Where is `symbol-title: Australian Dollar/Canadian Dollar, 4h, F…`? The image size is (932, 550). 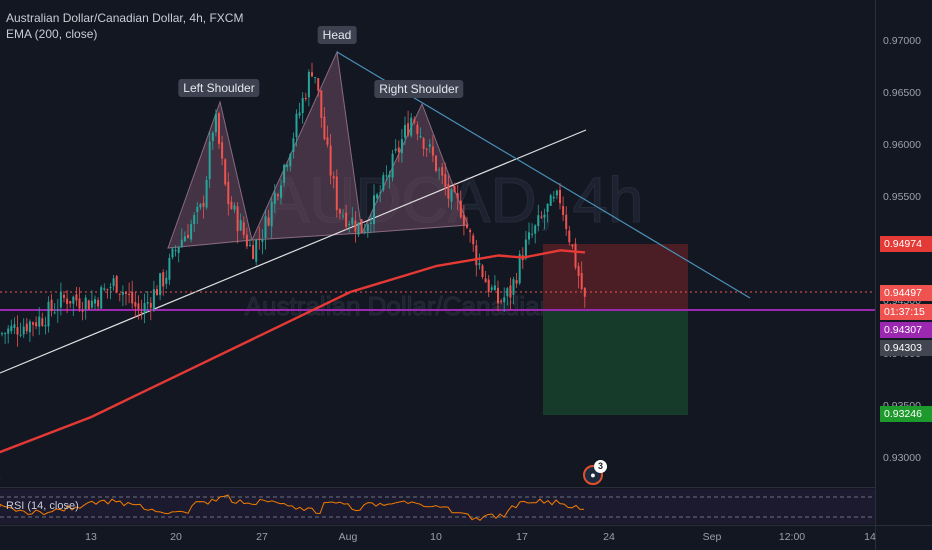 symbol-title: Australian Dollar/Canadian Dollar, 4h, F… is located at coordinates (125, 18).